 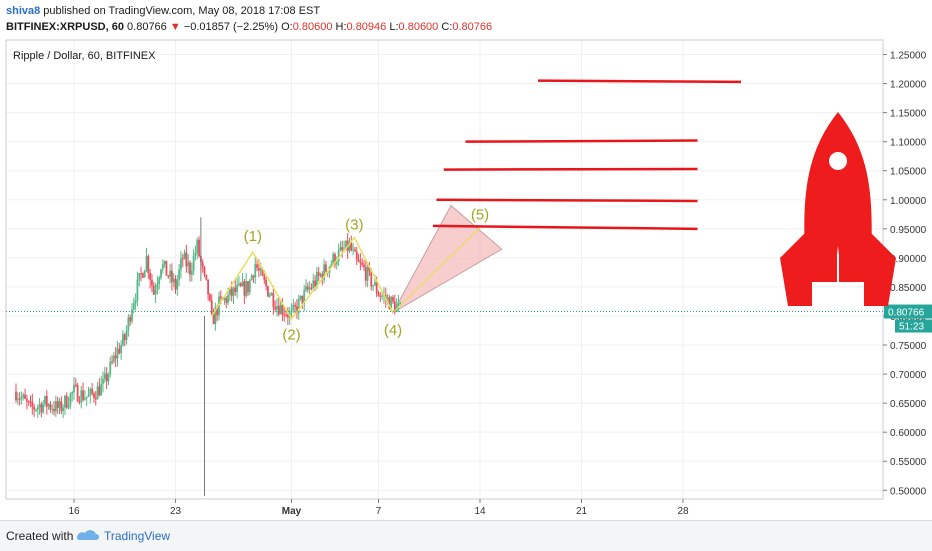 I want to click on change-arrow-icon: ▼, so click(x=175, y=27).